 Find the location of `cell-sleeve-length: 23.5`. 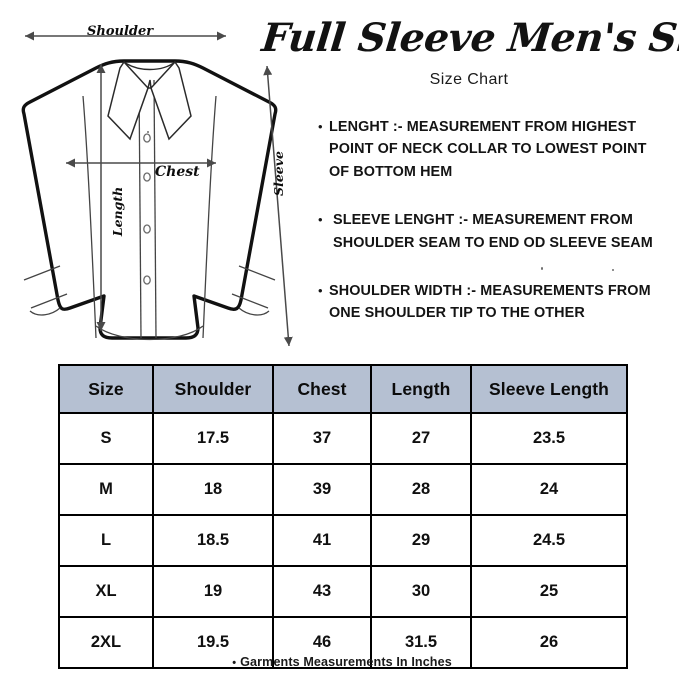

cell-sleeve-length: 23.5 is located at coordinates (549, 438).